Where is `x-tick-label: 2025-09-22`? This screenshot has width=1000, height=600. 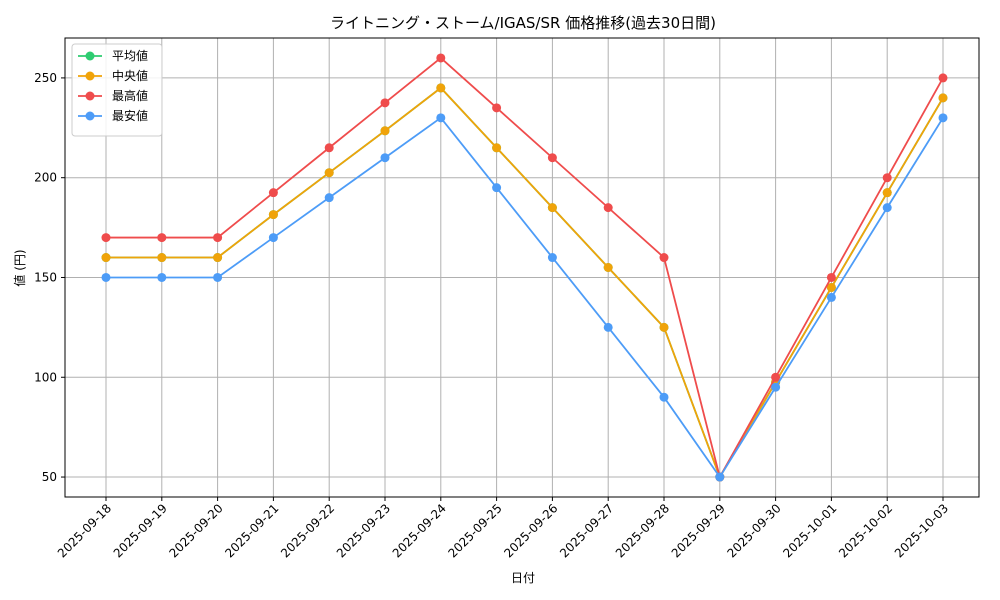 x-tick-label: 2025-09-22 is located at coordinates (307, 530).